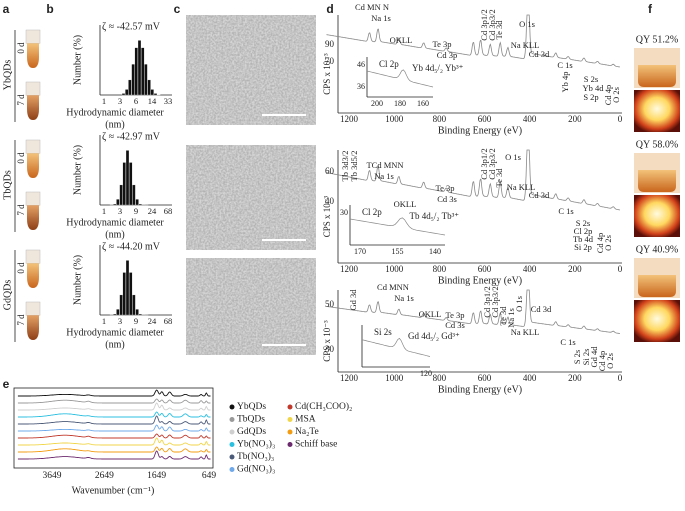 The width and height of the screenshot is (685, 511). What do you see at coordinates (209, 476) in the screenshot?
I see `x-tick-label: 649` at bounding box center [209, 476].